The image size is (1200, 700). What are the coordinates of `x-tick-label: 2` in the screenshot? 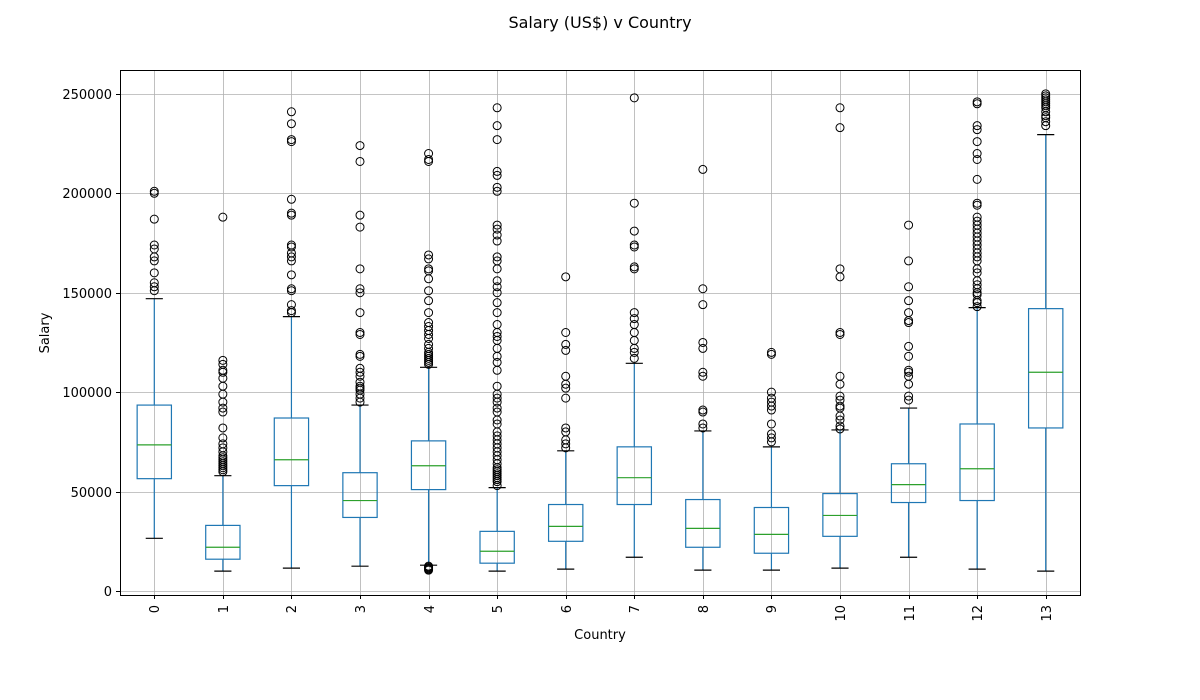 It's located at (292, 609).